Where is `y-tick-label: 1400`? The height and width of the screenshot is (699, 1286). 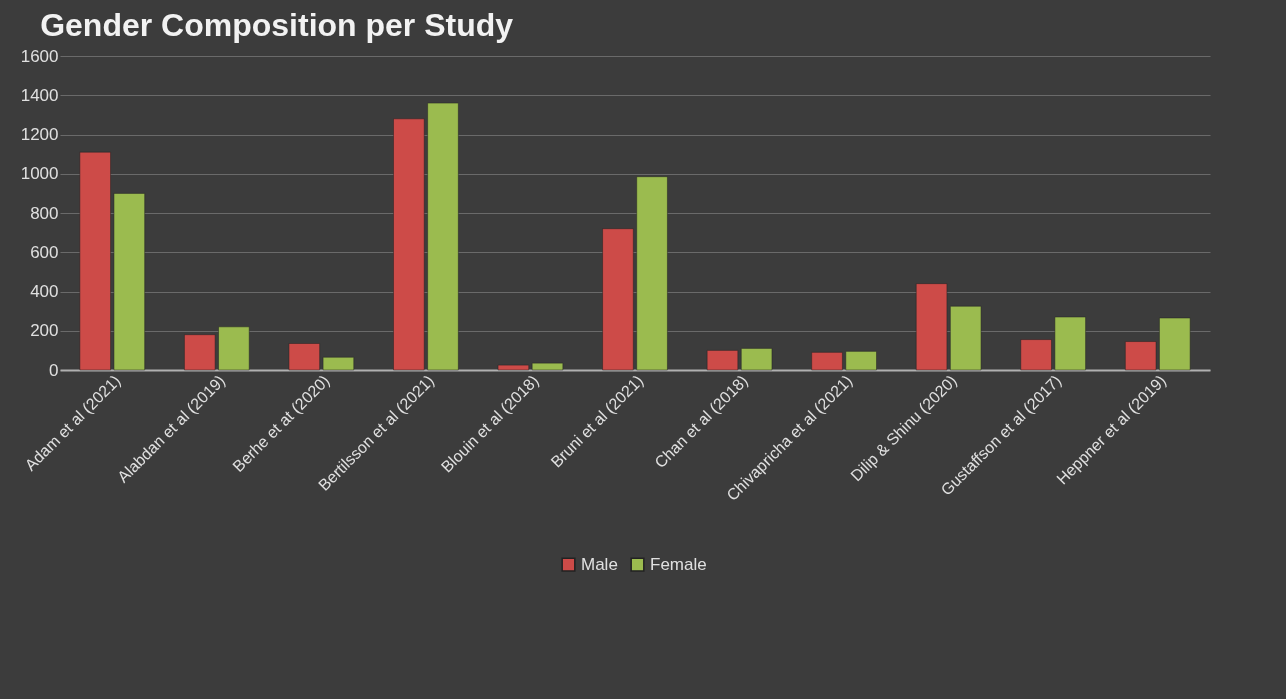
y-tick-label: 1400 is located at coordinates (39, 95).